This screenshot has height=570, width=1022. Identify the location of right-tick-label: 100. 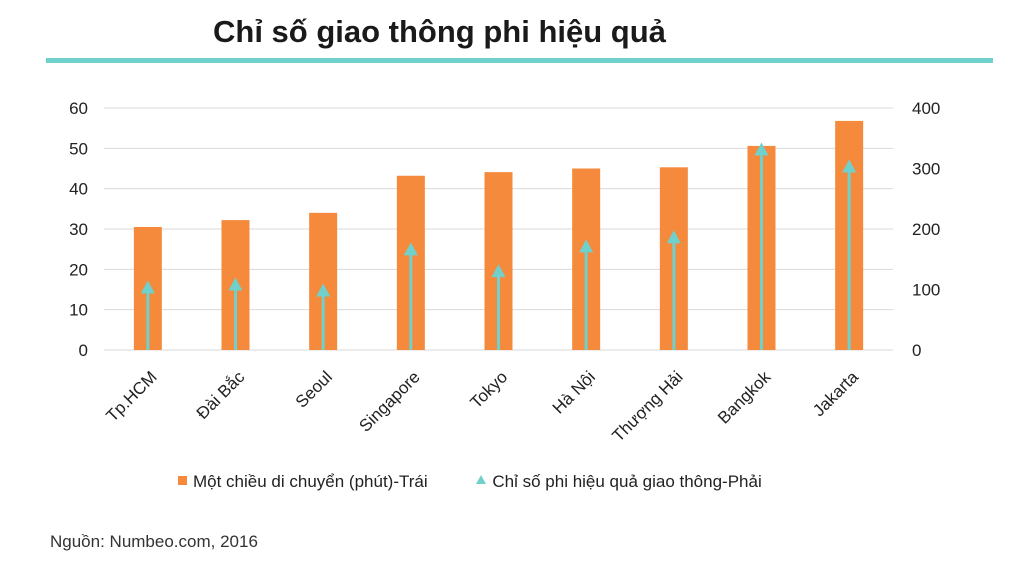
(926, 290).